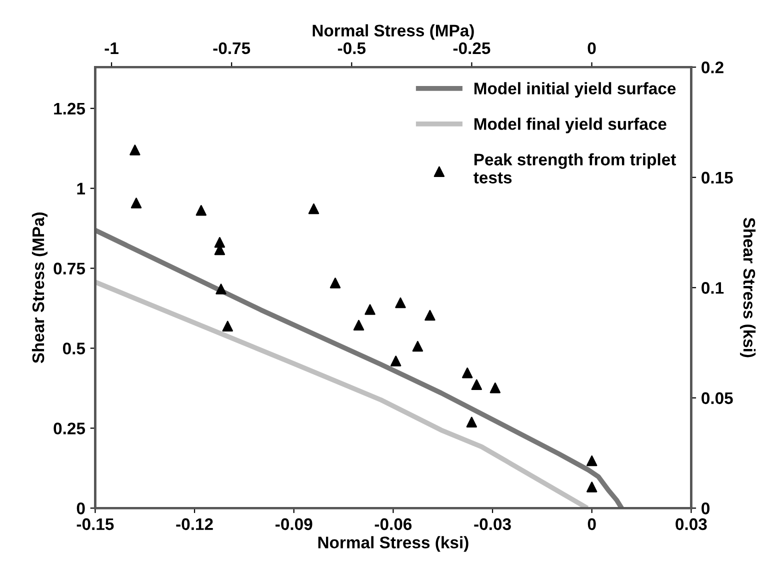  Describe the element at coordinates (575, 168) in the screenshot. I see `legend-label: Peak strength from triplet tests` at that location.